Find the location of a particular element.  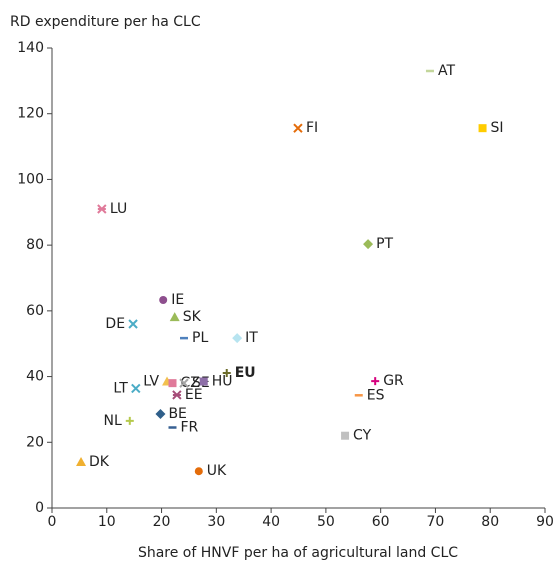

point-label: DE is located at coordinates (115, 324).